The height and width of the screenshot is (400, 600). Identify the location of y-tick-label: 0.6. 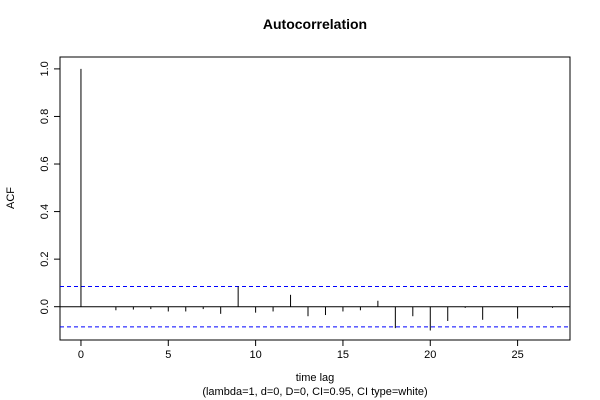
(45, 163).